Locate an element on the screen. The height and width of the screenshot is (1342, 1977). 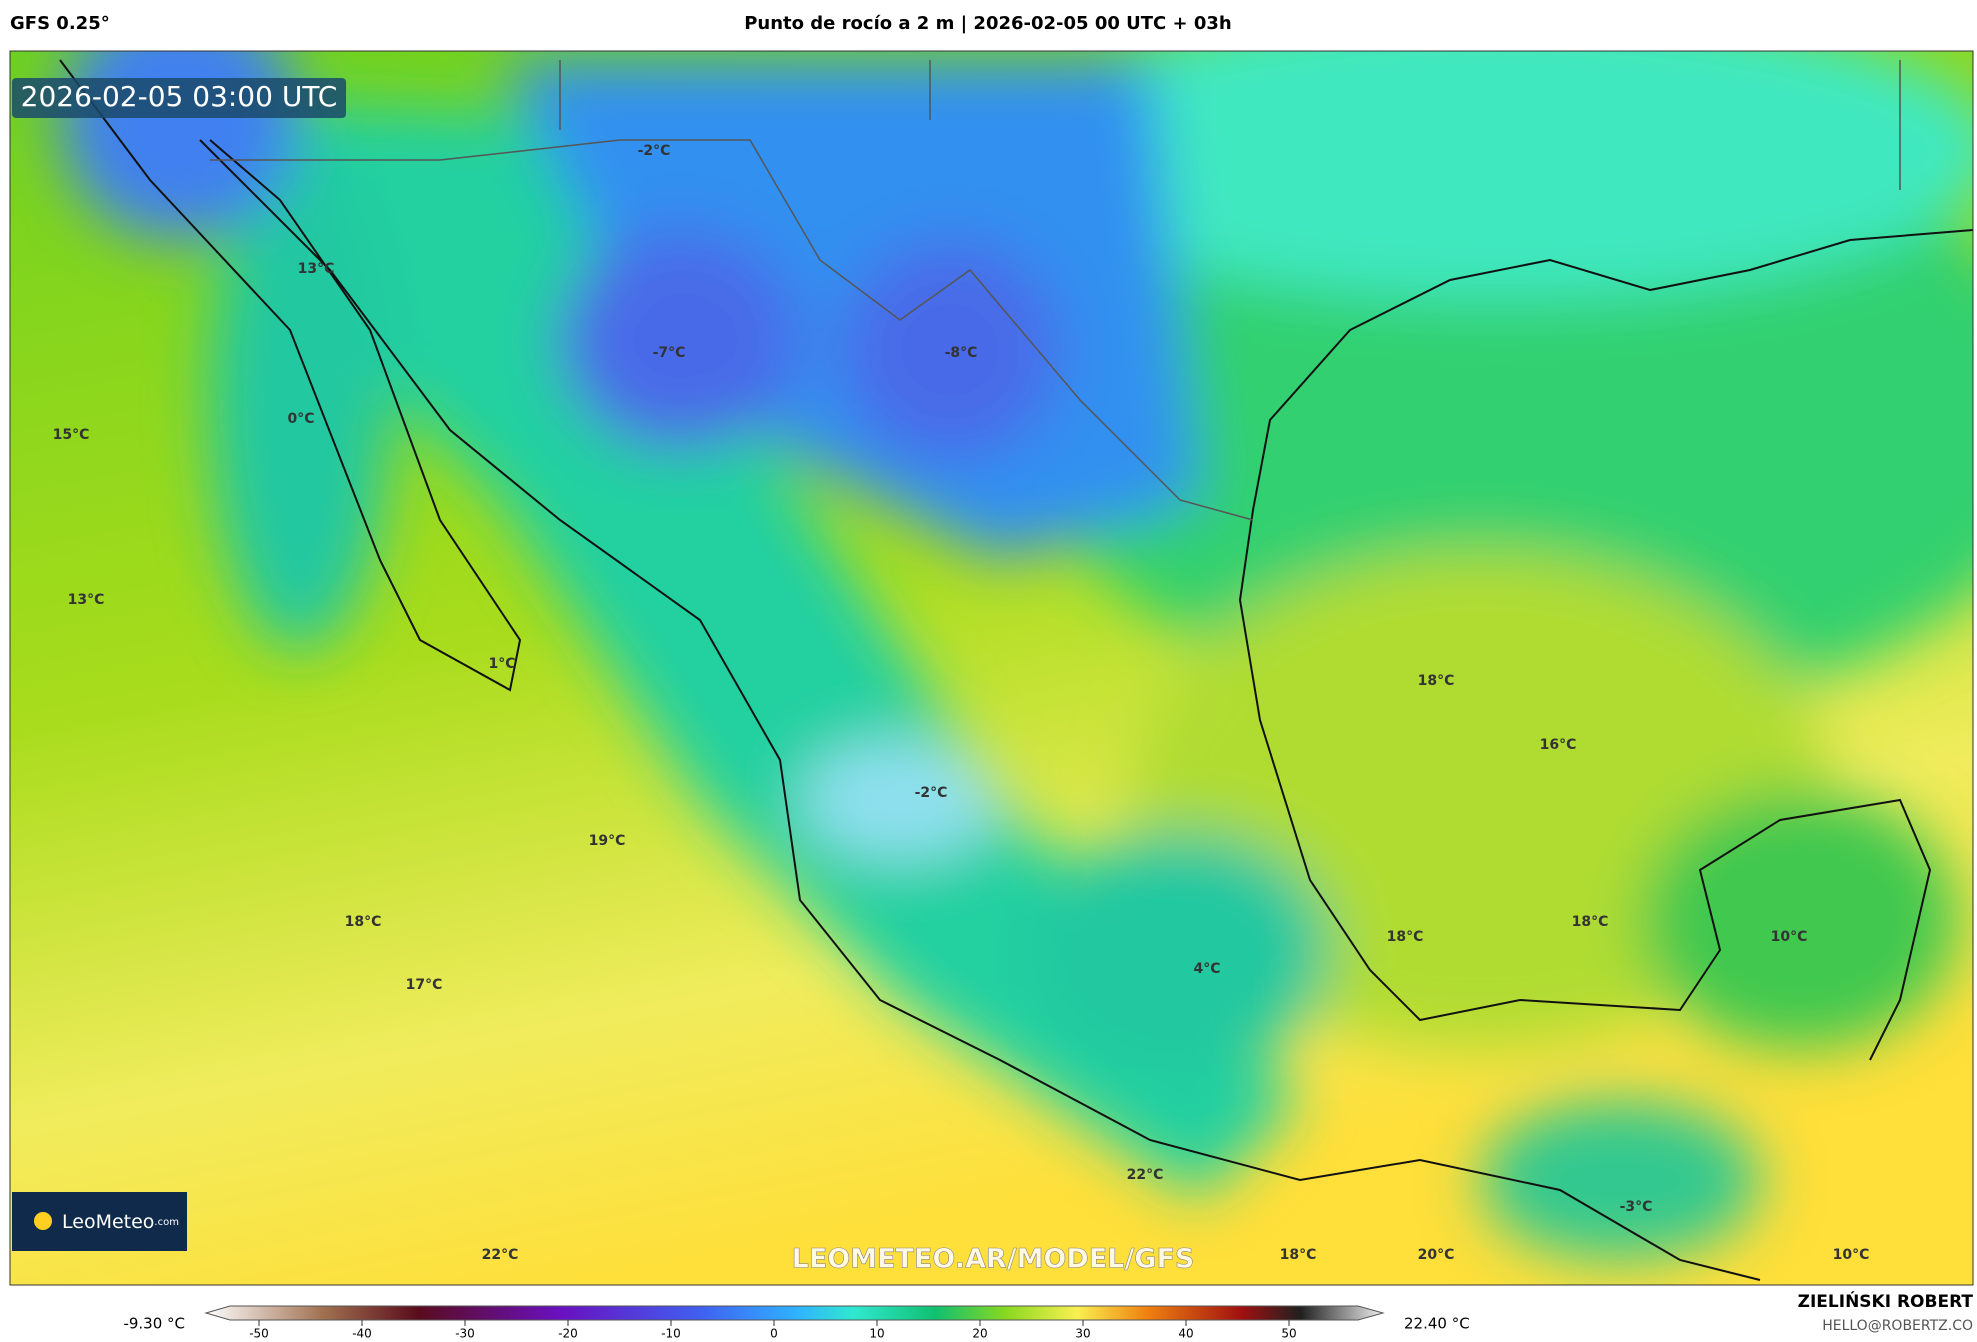
temperature-label: 20°C is located at coordinates (1436, 1255).